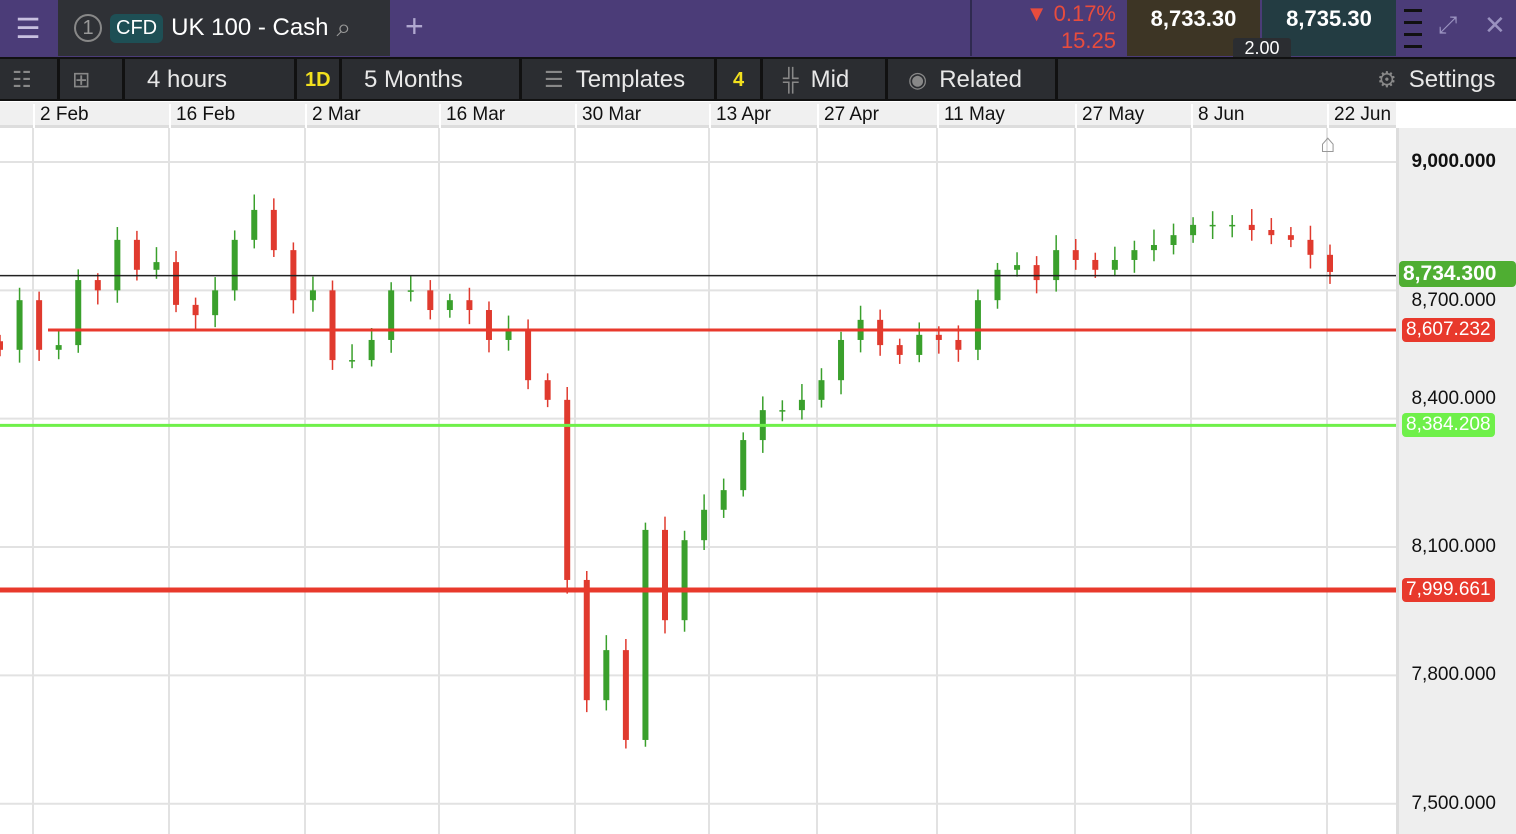 The height and width of the screenshot is (834, 1516). I want to click on level-tag-support: 8,384.208, so click(1448, 425).